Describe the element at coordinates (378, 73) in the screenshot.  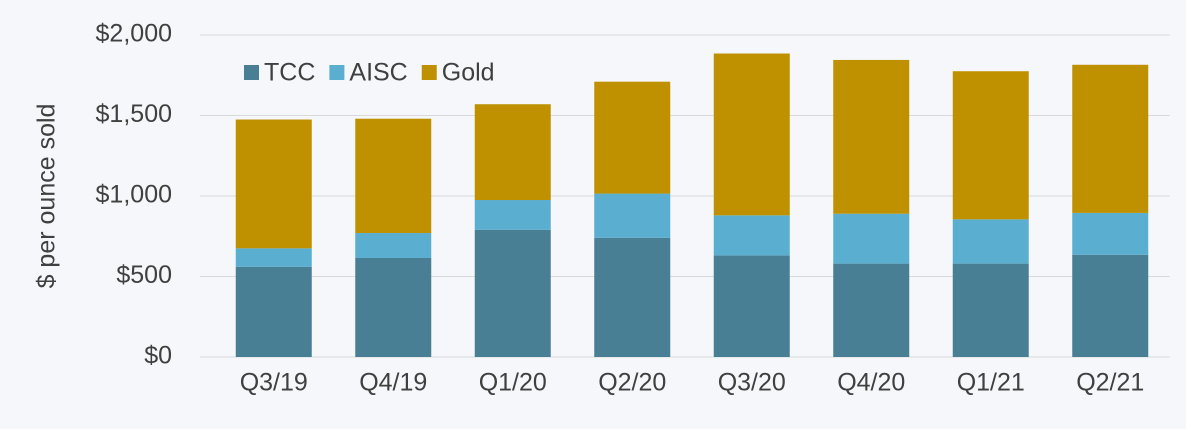
I see `legend-label: AISC` at that location.